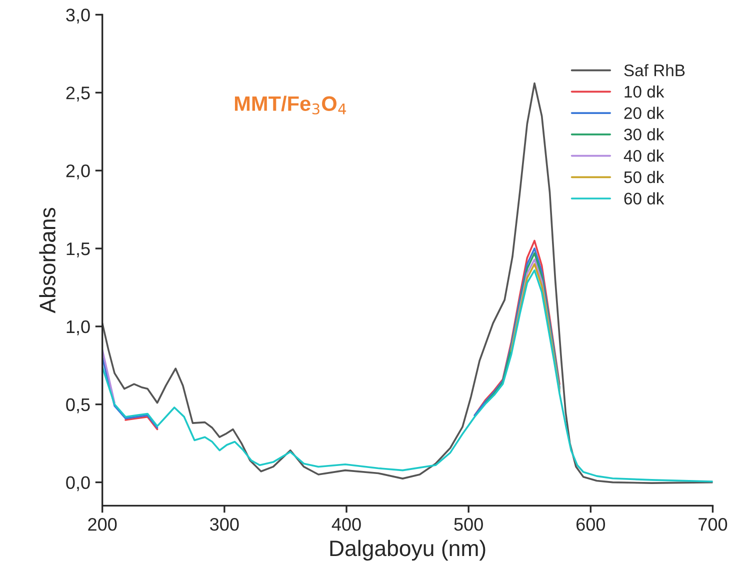  I want to click on legend-label: 20 dk, so click(644, 113).